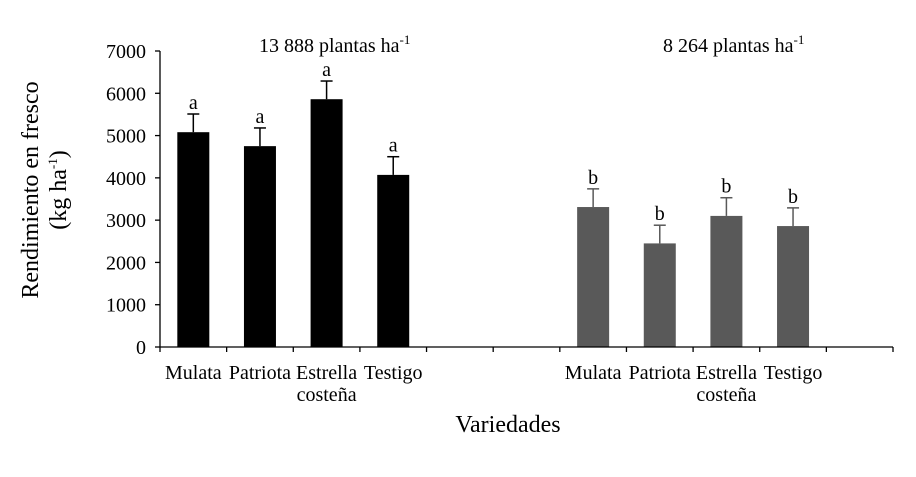 The width and height of the screenshot is (916, 477). Describe the element at coordinates (141, 348) in the screenshot. I see `y-tick-label: 0` at that location.